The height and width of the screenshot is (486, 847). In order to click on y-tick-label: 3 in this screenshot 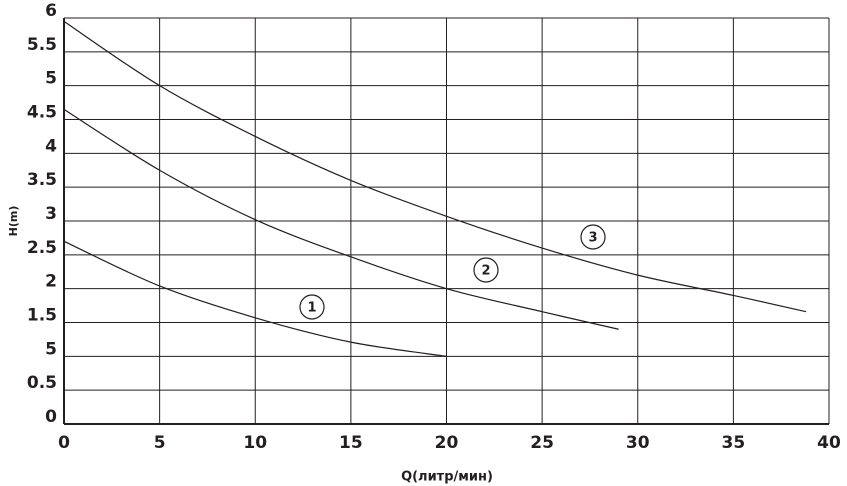, I will do `click(51, 214)`.